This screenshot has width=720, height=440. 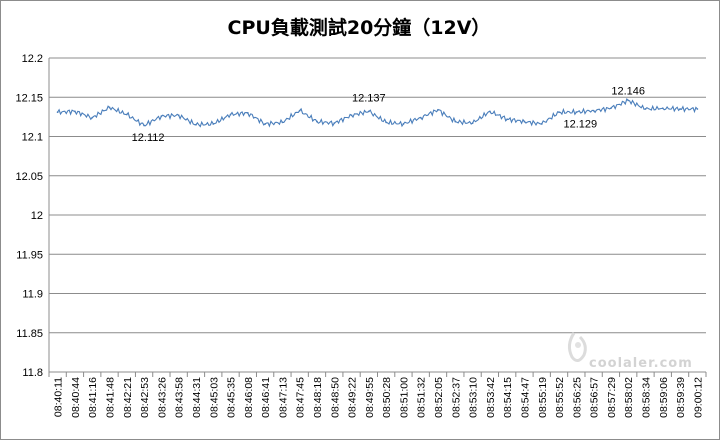 What do you see at coordinates (93, 397) in the screenshot?
I see `x-tick-label: 08:41:16` at bounding box center [93, 397].